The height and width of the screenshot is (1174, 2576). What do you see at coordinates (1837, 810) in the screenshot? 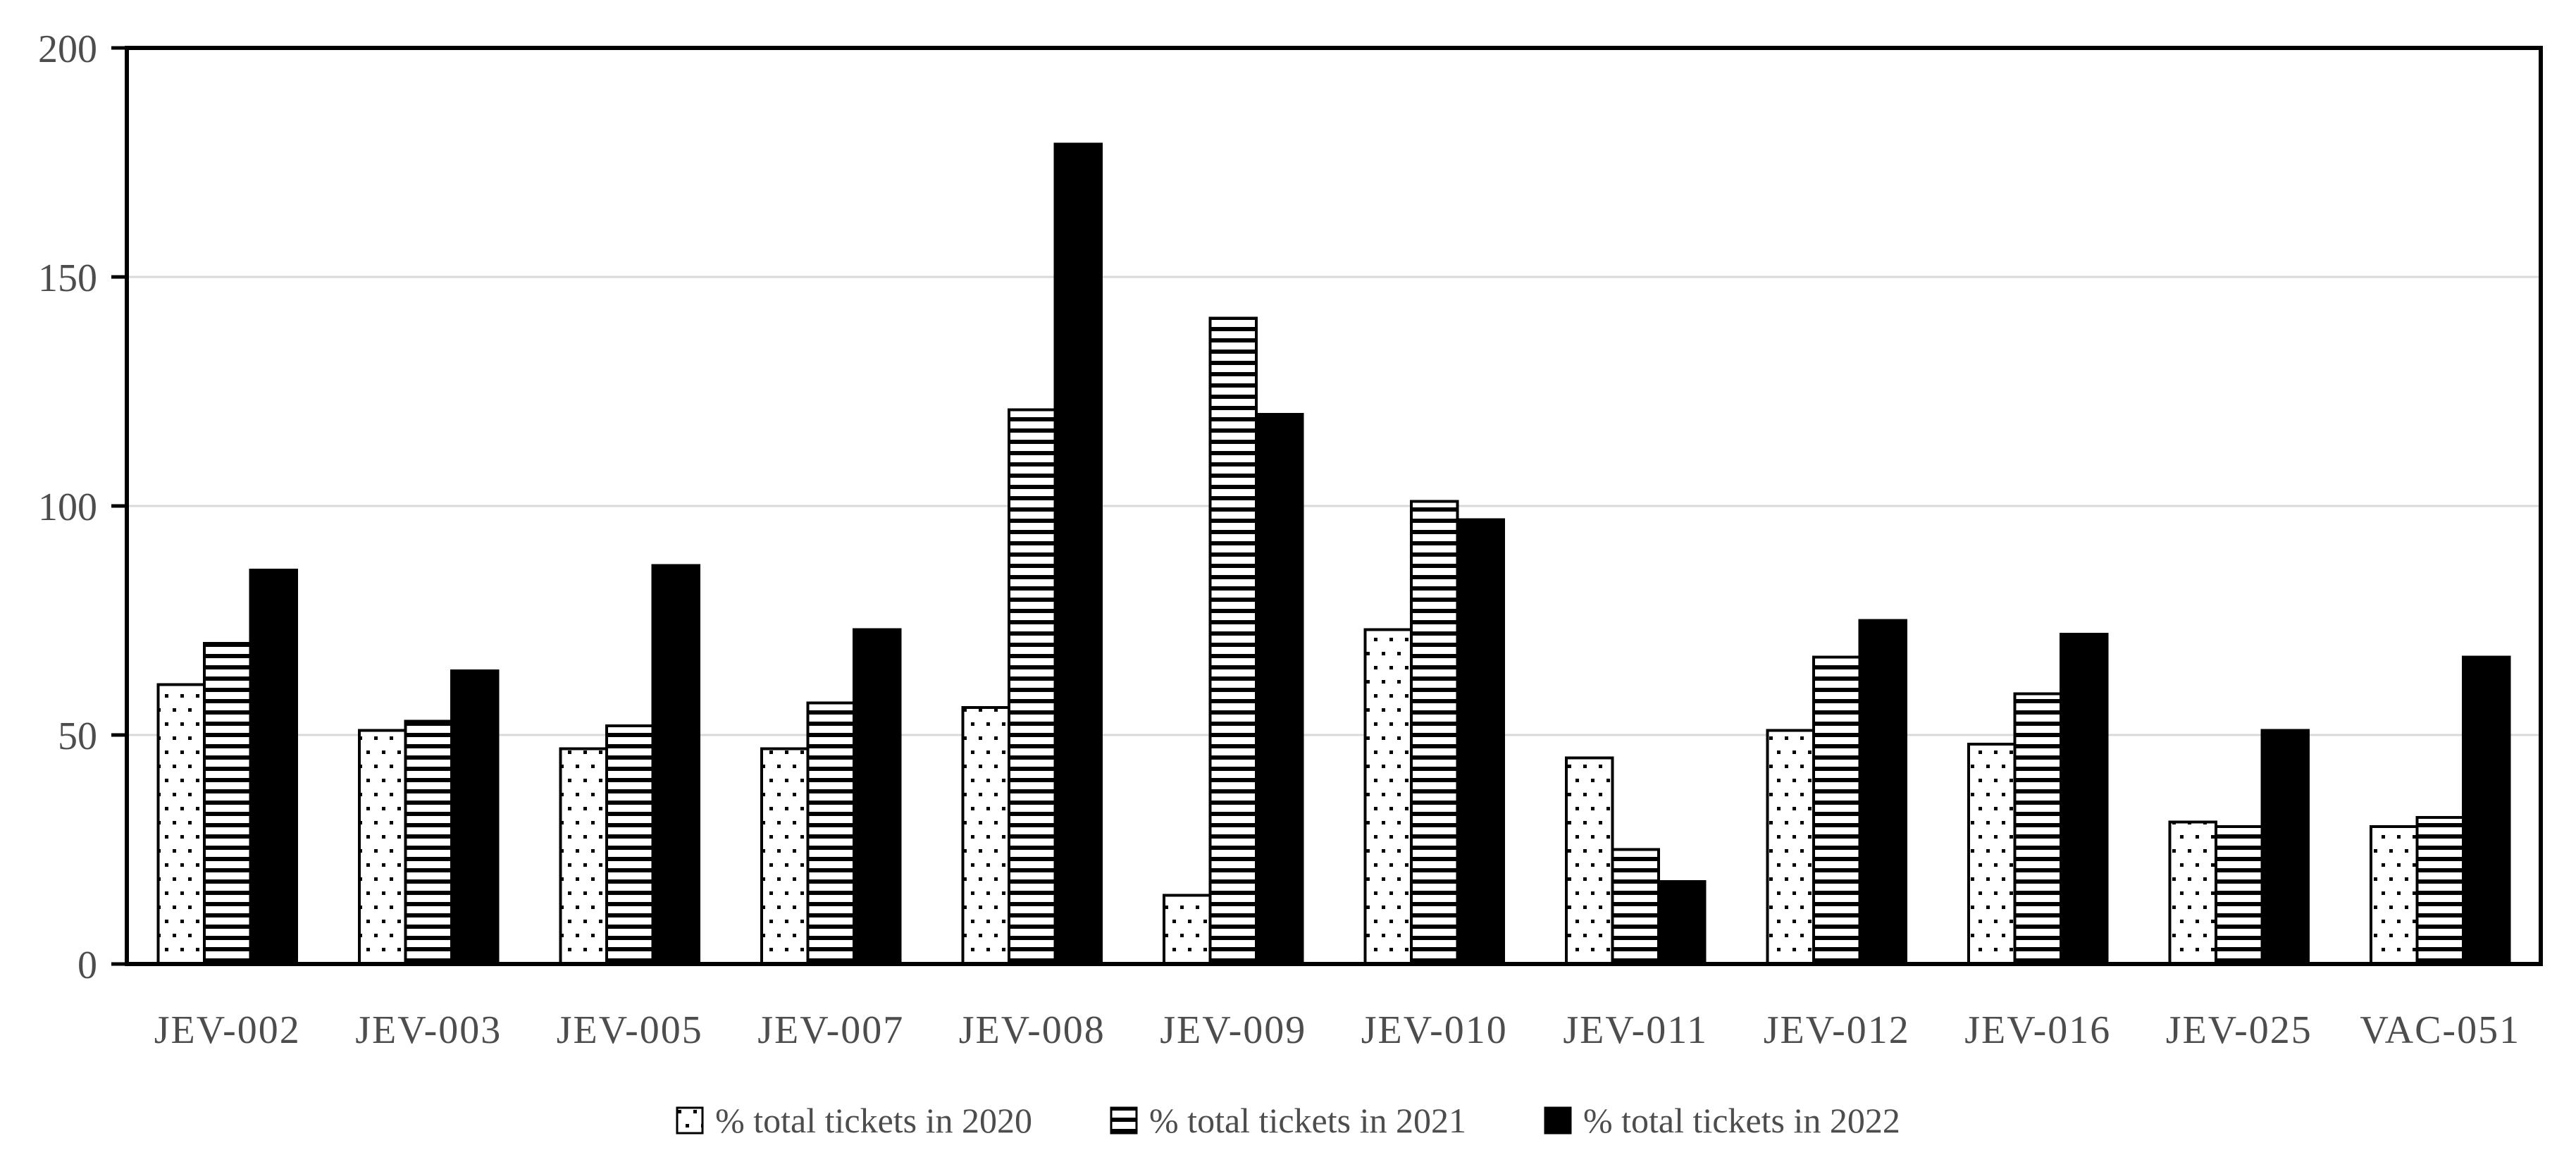
I see `bar-JEV-012-2021` at bounding box center [1837, 810].